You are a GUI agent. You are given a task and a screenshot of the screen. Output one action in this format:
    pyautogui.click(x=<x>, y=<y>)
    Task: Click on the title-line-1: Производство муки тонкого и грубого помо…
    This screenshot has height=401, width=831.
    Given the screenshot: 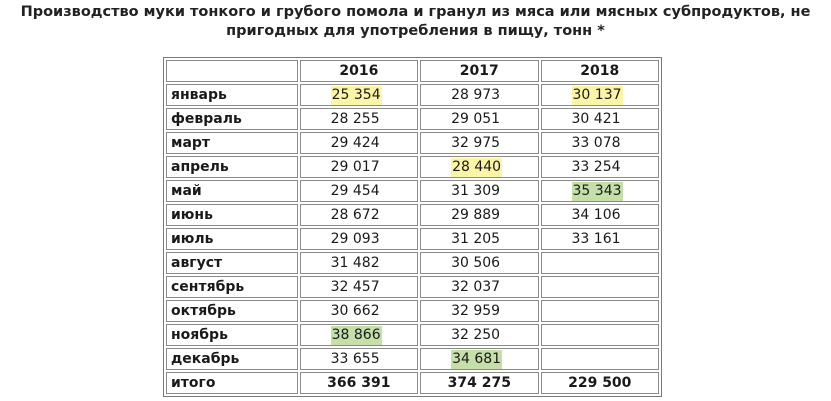 What is the action you would take?
    pyautogui.click(x=415, y=12)
    